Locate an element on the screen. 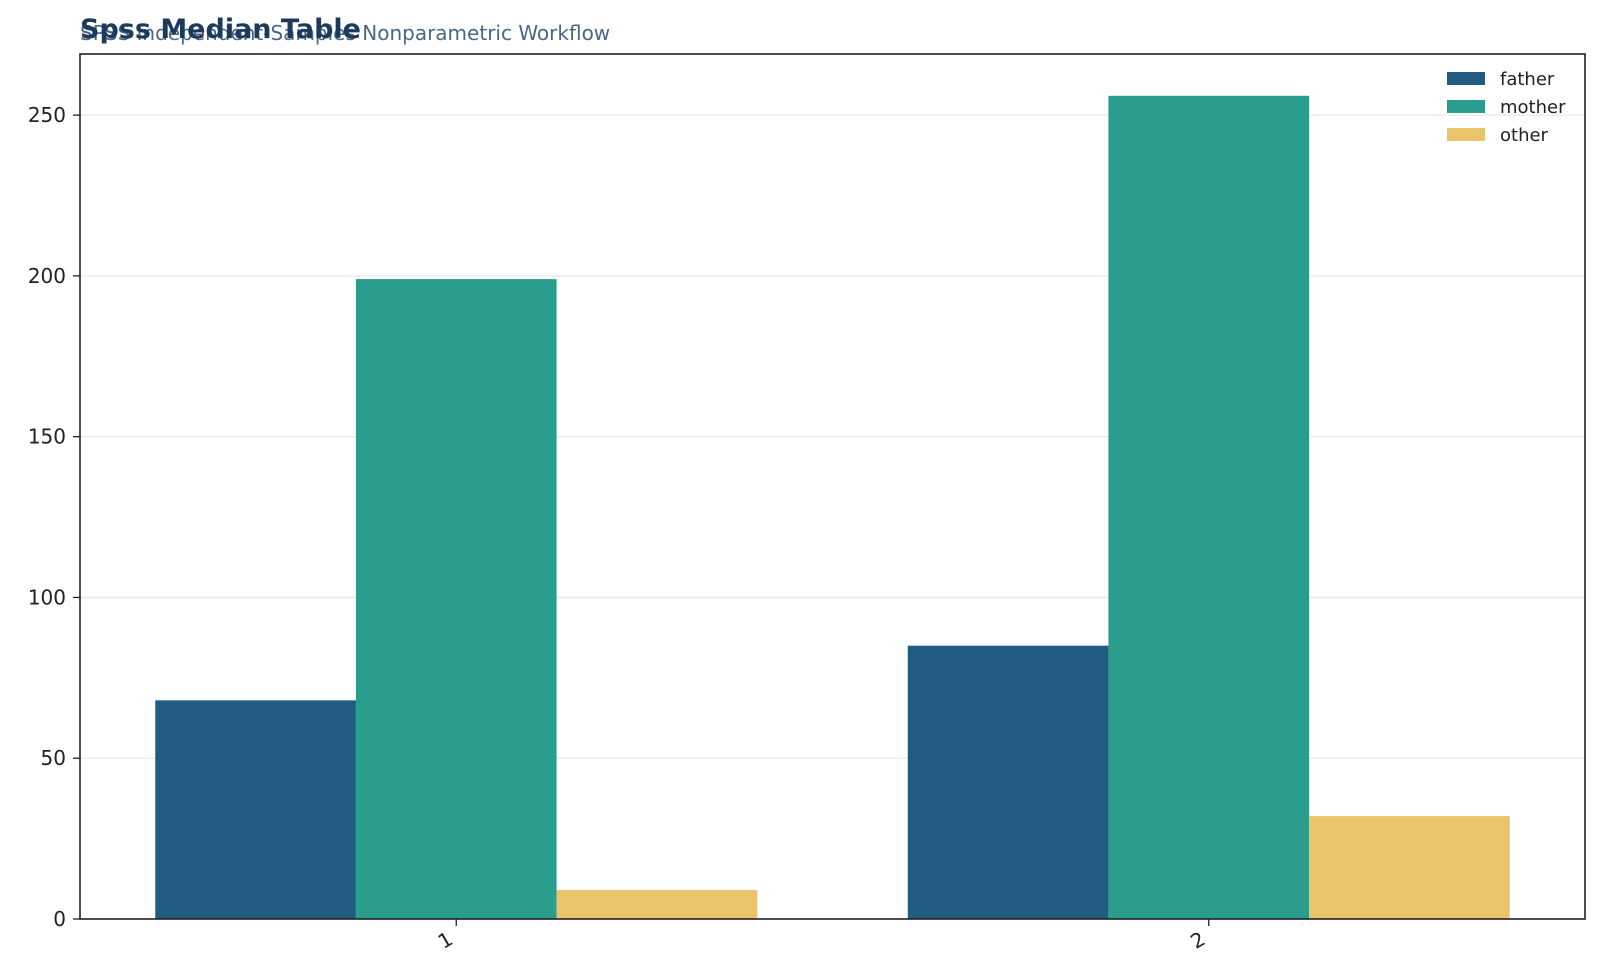 The width and height of the screenshot is (1600, 978). y-tick-label: 200 is located at coordinates (47, 276).